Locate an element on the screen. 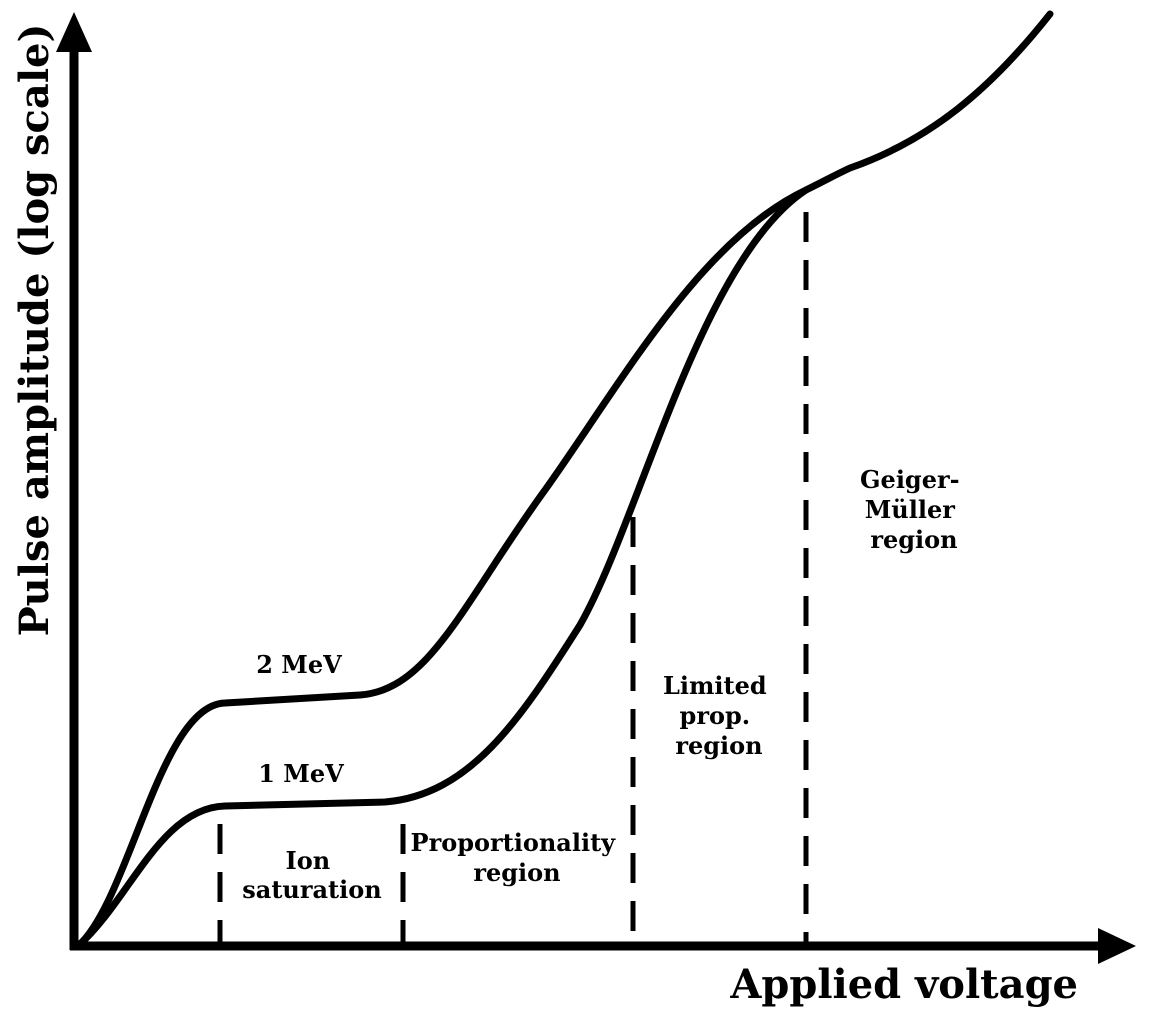  y-axis-arrowhead is located at coordinates (74, 32).